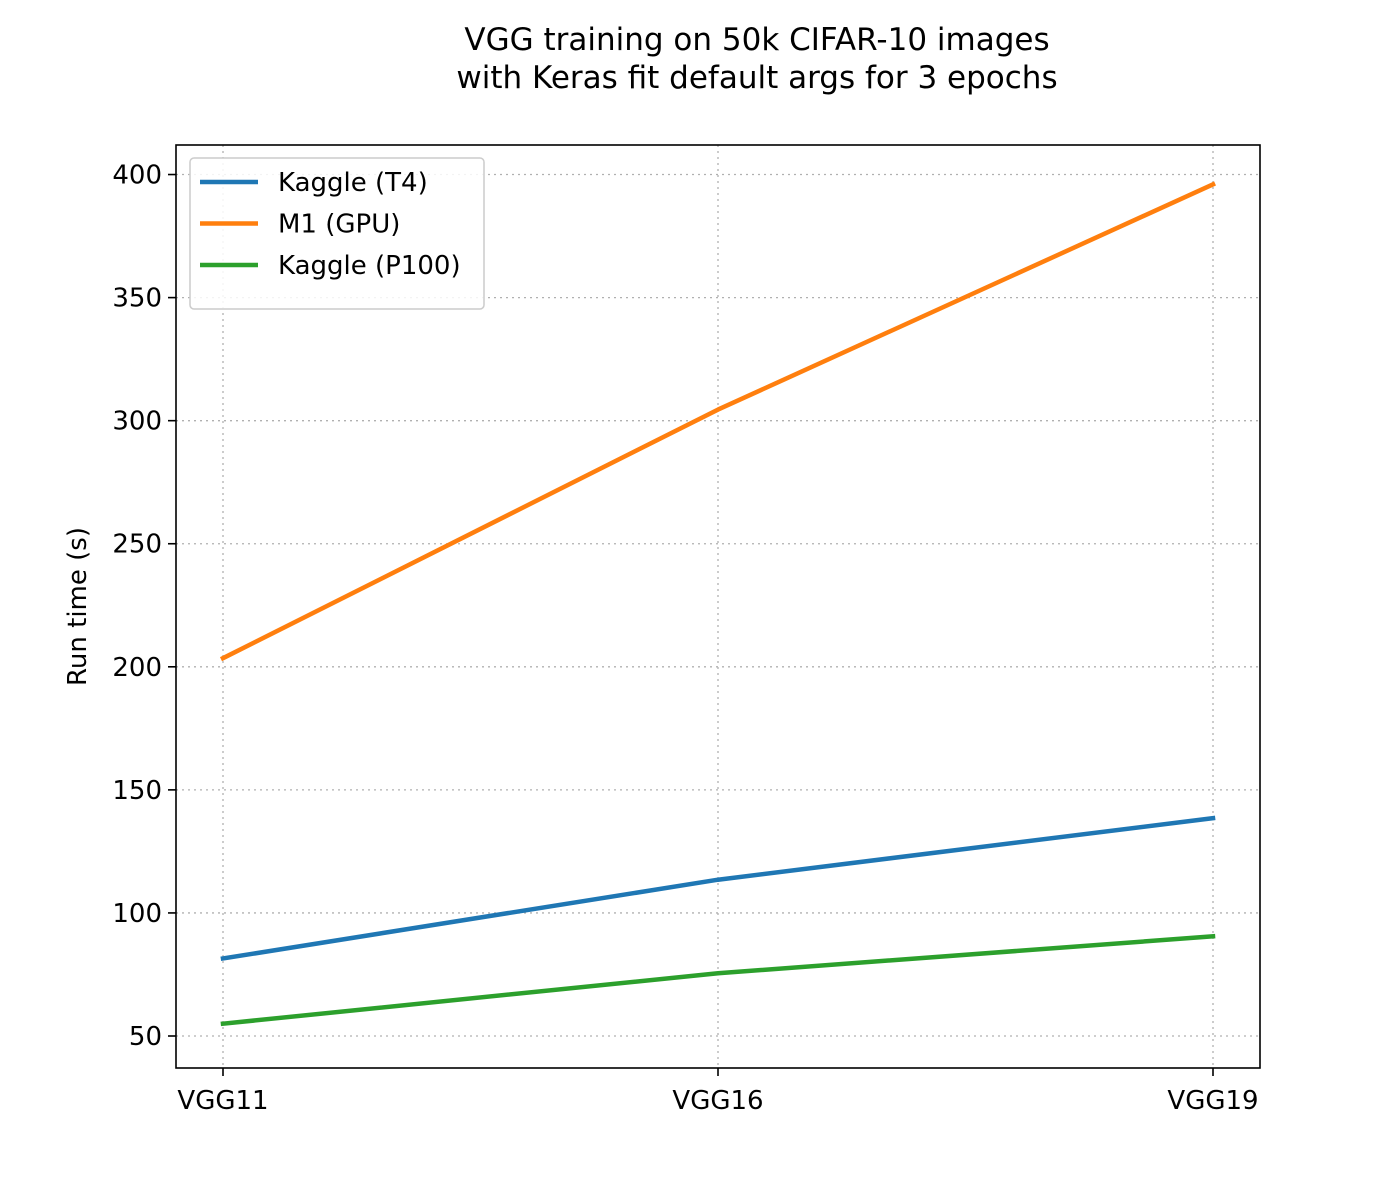  I want to click on y-tick-label: 150, so click(137, 791).